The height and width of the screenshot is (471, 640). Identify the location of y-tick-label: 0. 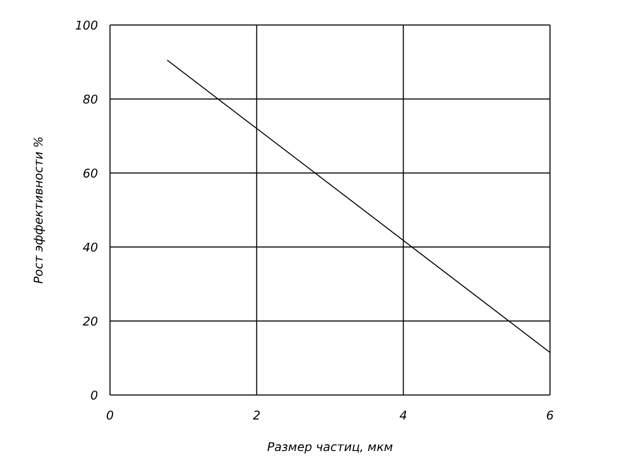
(94, 395).